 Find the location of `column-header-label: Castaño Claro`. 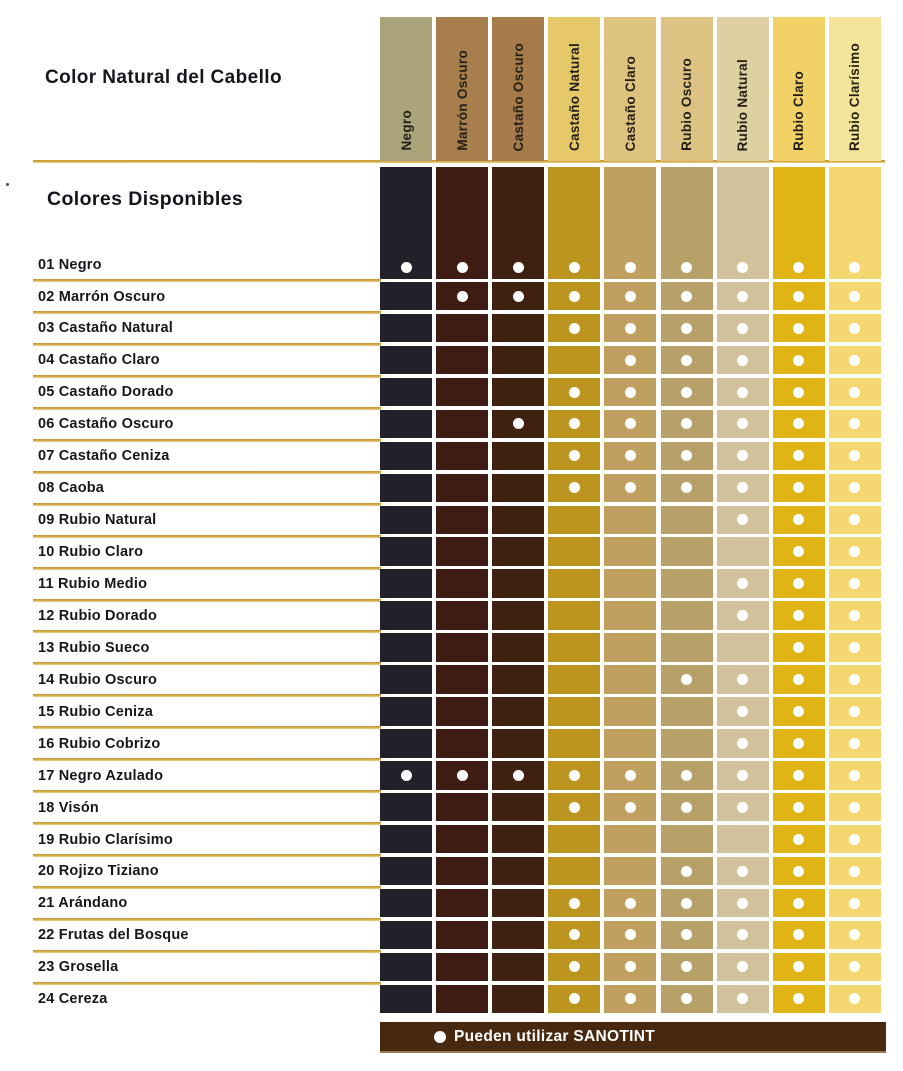

column-header-label: Castaño Claro is located at coordinates (630, 103).